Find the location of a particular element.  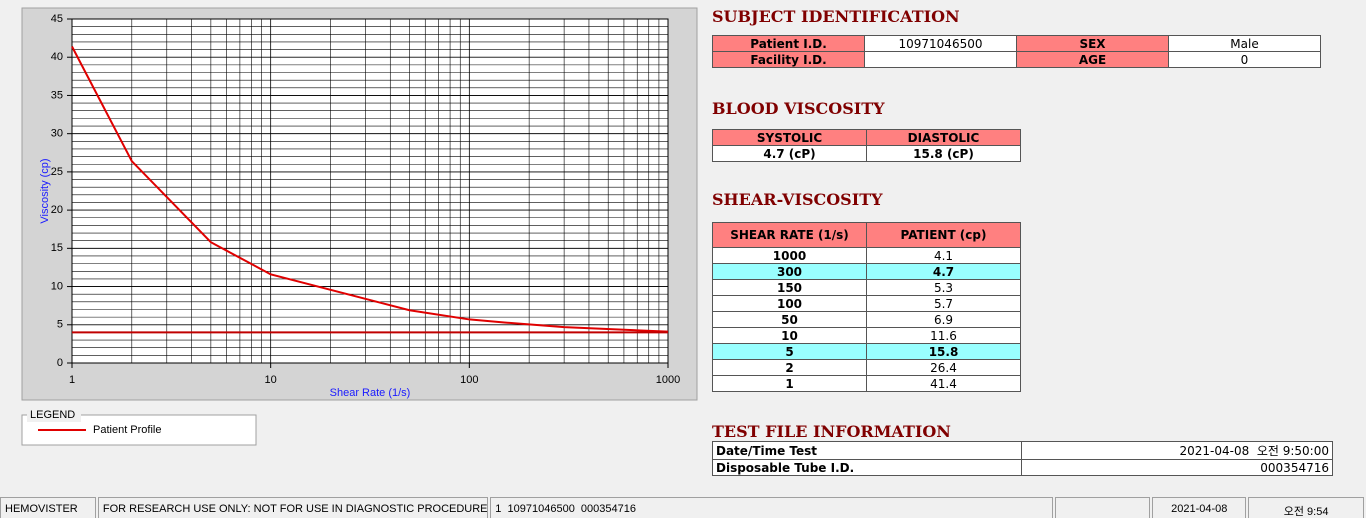

table-cell: 300 is located at coordinates (789, 271).